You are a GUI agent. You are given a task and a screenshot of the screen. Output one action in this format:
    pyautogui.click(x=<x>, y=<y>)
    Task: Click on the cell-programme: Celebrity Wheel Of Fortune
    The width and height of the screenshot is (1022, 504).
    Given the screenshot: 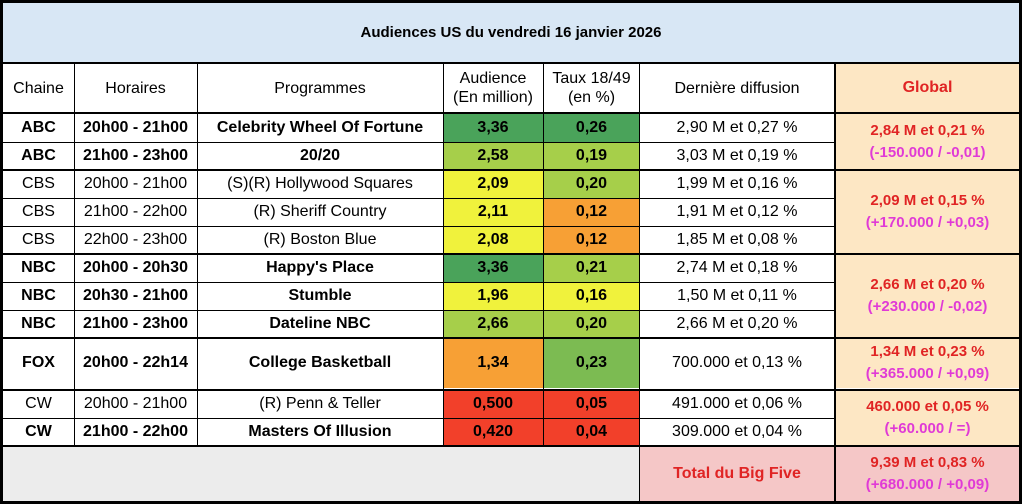 What is the action you would take?
    pyautogui.click(x=320, y=127)
    